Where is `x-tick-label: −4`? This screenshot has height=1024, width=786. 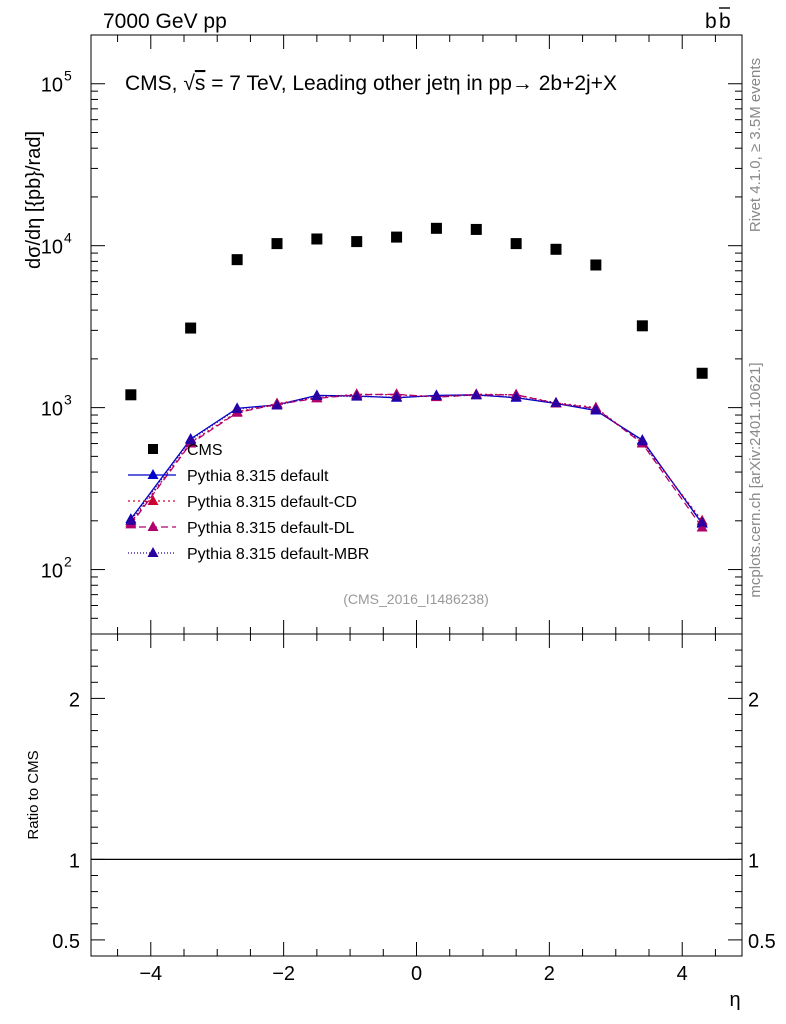
x-tick-label: −4 is located at coordinates (150, 974).